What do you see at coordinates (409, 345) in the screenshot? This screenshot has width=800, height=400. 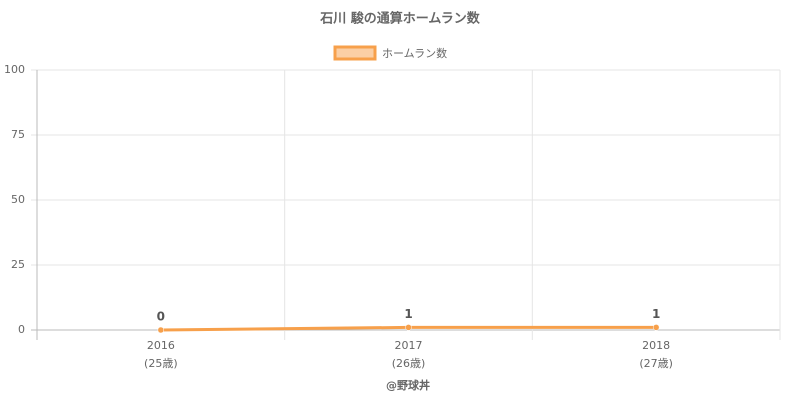 I see `x-tick-label: 2017` at bounding box center [409, 345].